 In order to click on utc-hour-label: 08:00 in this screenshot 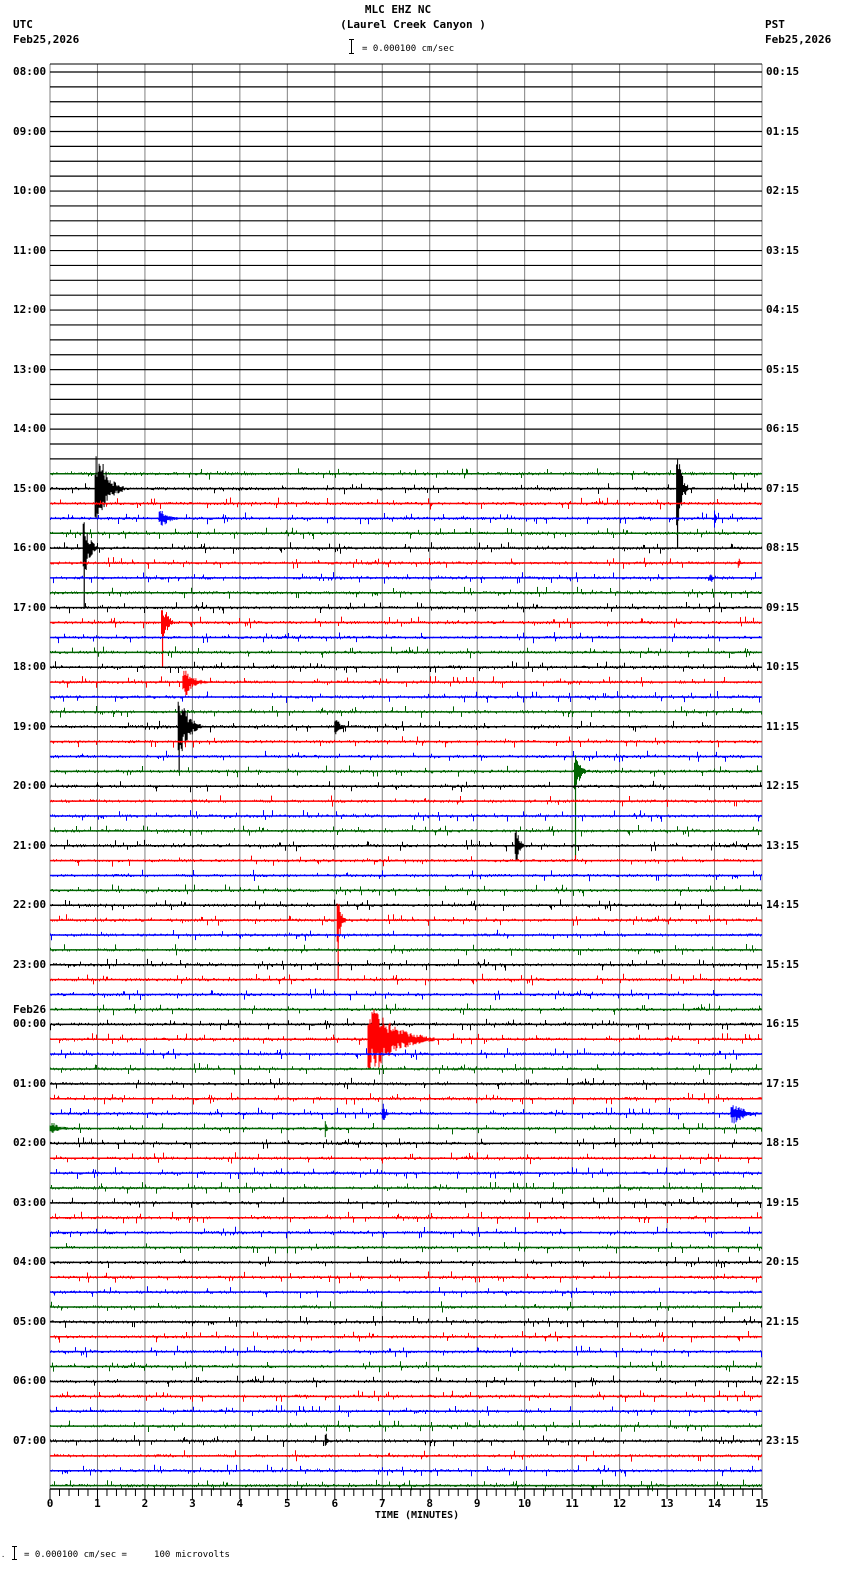, I will do `click(30, 71)`.